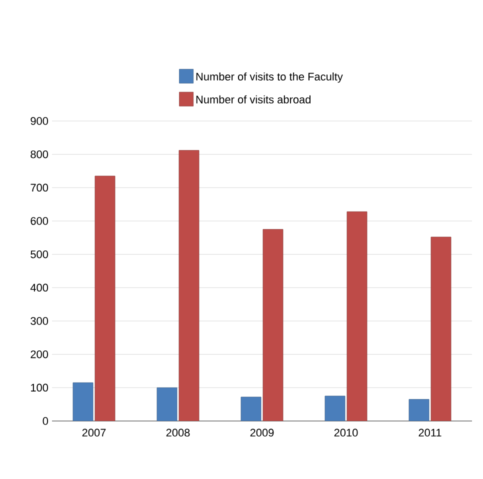 This screenshot has height=479, width=483. I want to click on y-tick-label: 400, so click(39, 288).